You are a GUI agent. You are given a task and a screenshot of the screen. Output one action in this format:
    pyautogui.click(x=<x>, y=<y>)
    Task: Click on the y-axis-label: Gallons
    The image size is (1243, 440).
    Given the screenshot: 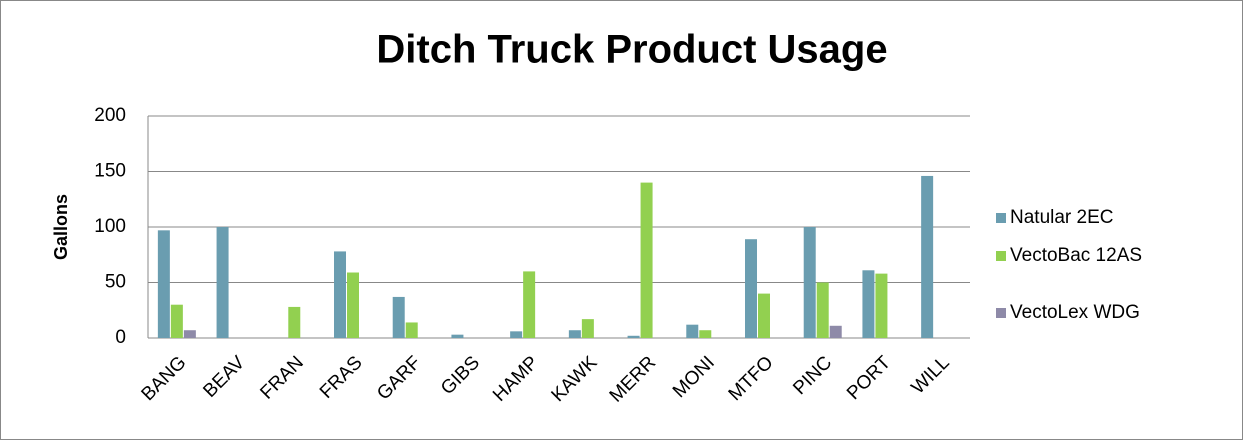 What is the action you would take?
    pyautogui.click(x=61, y=227)
    